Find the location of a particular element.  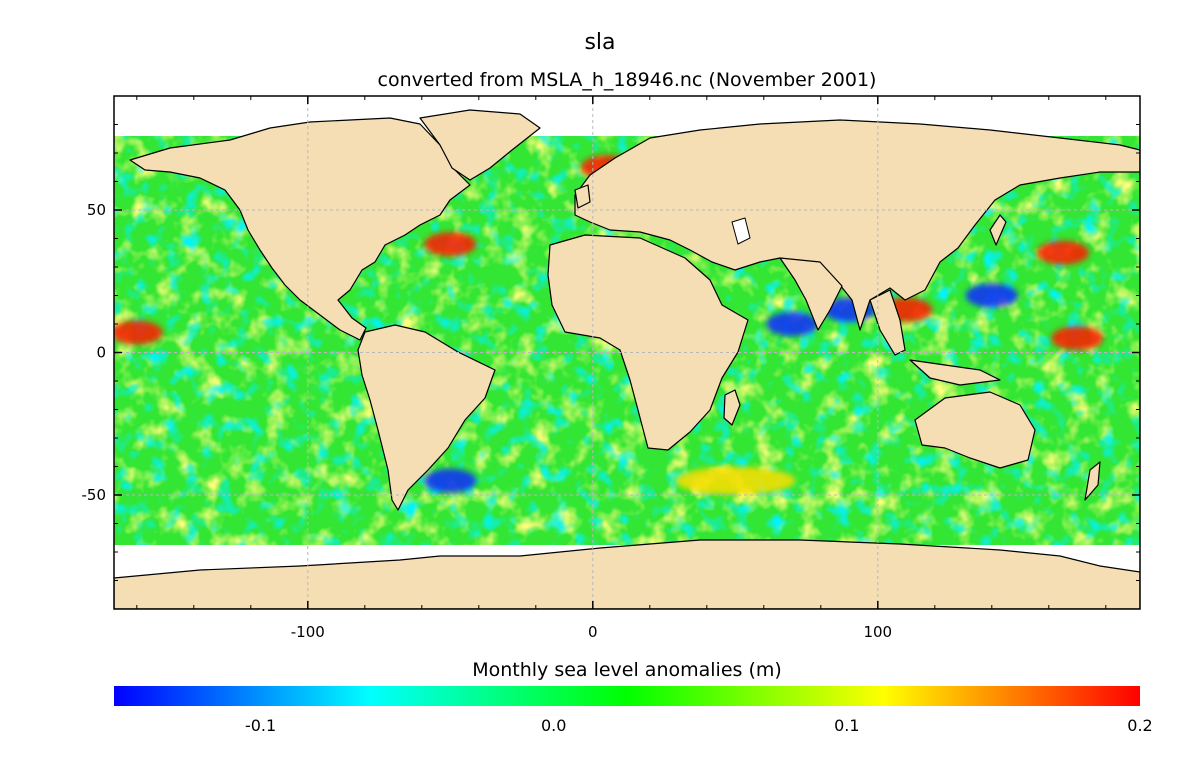

australia is located at coordinates (975, 430).